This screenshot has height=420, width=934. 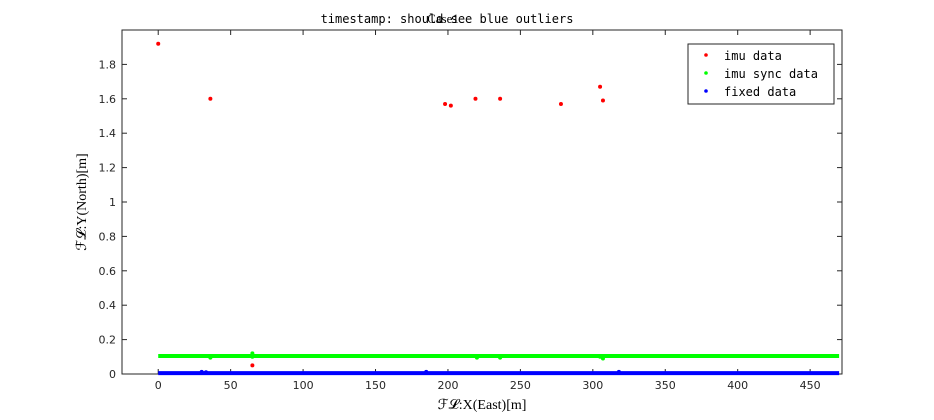 What do you see at coordinates (108, 64) in the screenshot?
I see `y-tick-label: 1.8` at bounding box center [108, 64].